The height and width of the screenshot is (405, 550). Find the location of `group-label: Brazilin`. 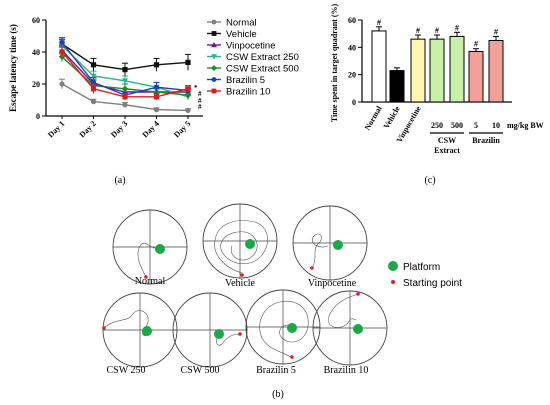

group-label: Brazilin is located at coordinates (486, 140).